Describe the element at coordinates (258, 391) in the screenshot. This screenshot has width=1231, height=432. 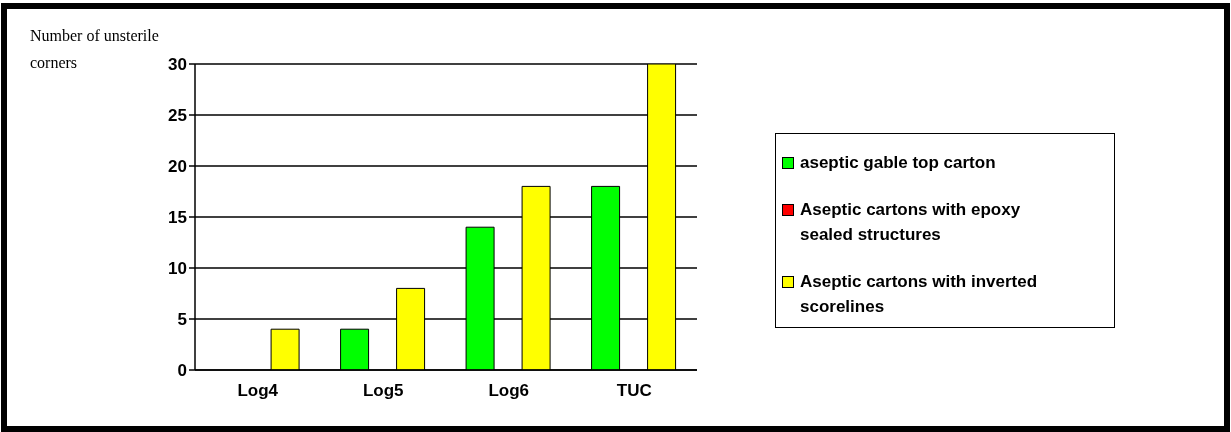
I see `x-tick-label: Log4` at that location.